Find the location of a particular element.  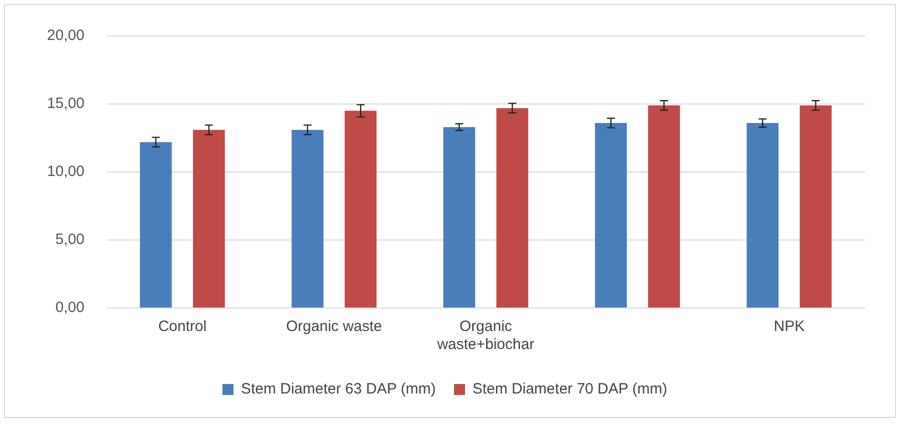

legend-label: Stem Diameter 63 DAP (mm) is located at coordinates (338, 389).